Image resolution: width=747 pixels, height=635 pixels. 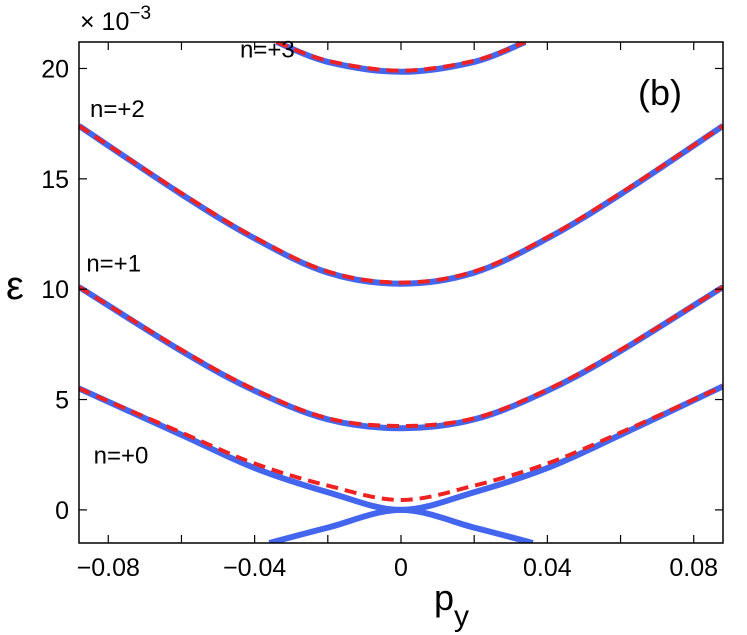 What do you see at coordinates (62, 401) in the screenshot?
I see `y-tick-label: 5` at bounding box center [62, 401].